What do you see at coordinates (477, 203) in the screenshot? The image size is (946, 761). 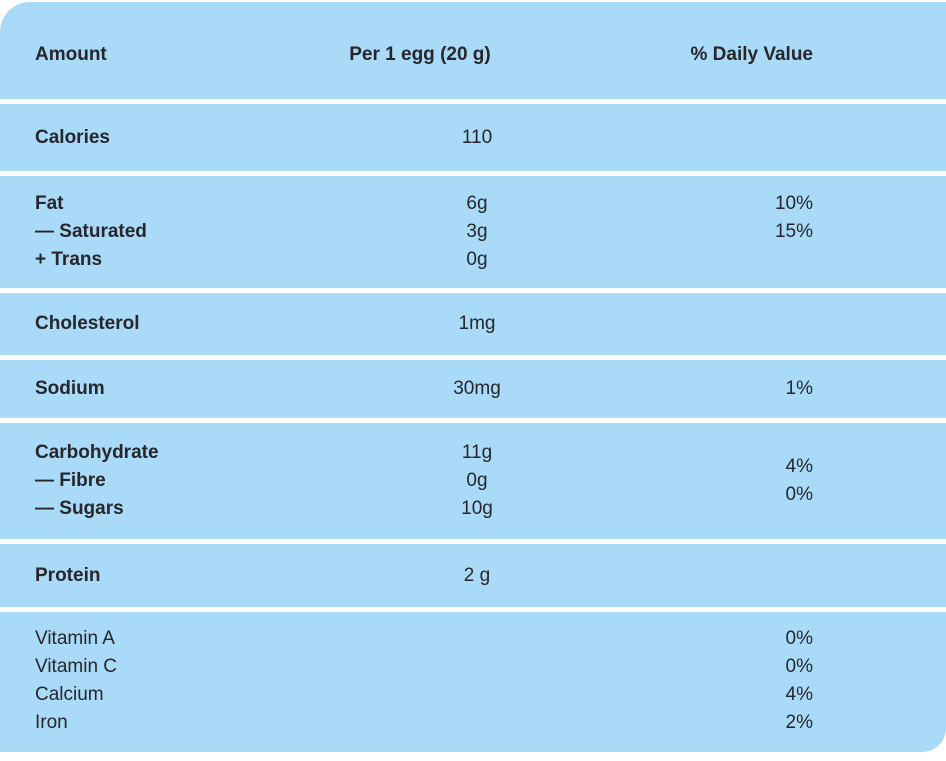 I see `amount-value-line: 6g` at bounding box center [477, 203].